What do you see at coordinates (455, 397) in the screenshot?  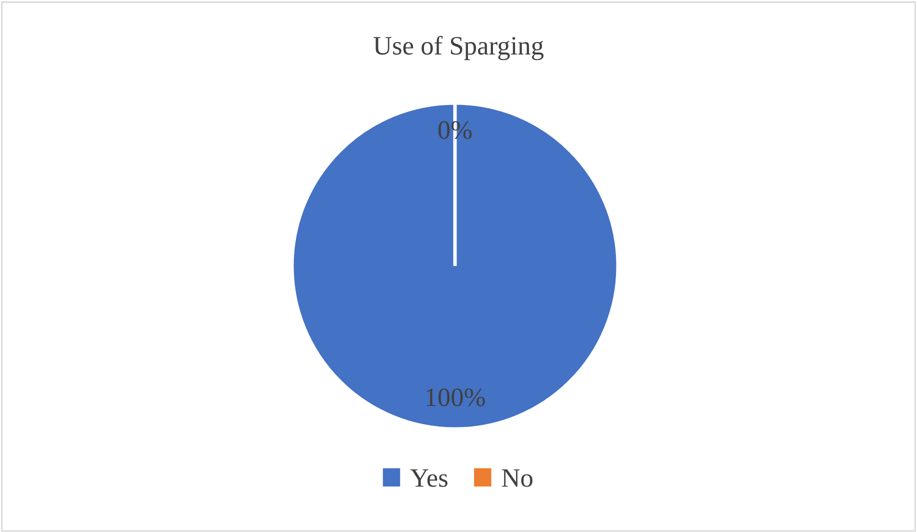 I see `data-label: 100%` at bounding box center [455, 397].